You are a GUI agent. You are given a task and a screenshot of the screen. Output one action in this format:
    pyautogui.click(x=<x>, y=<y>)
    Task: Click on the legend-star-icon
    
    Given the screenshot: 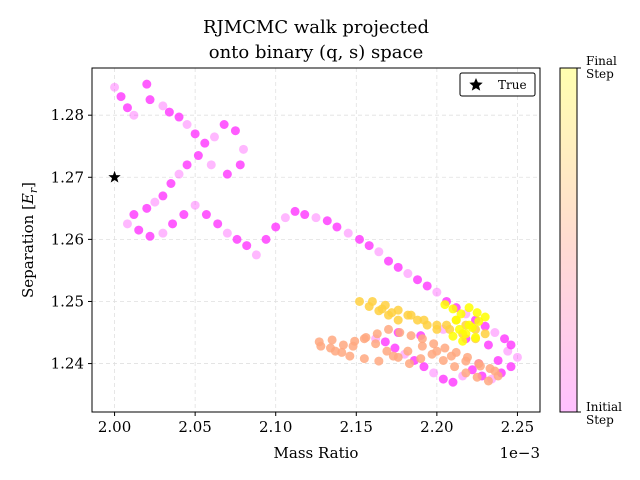 What is the action you would take?
    pyautogui.click(x=476, y=84)
    